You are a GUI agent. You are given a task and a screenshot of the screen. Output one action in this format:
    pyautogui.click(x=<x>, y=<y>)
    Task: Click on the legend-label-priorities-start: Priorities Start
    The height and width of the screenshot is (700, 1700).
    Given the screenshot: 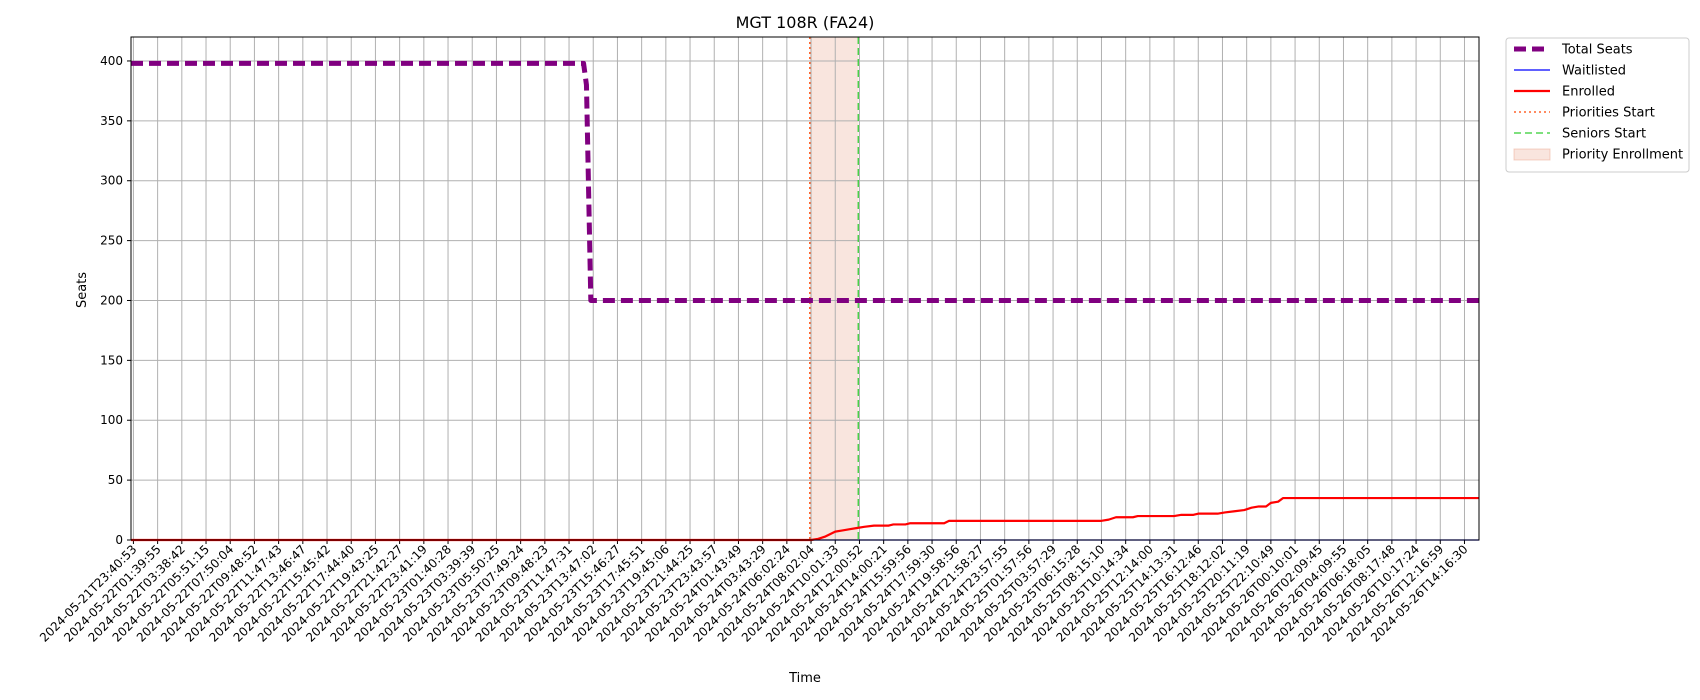 What is the action you would take?
    pyautogui.click(x=1608, y=113)
    